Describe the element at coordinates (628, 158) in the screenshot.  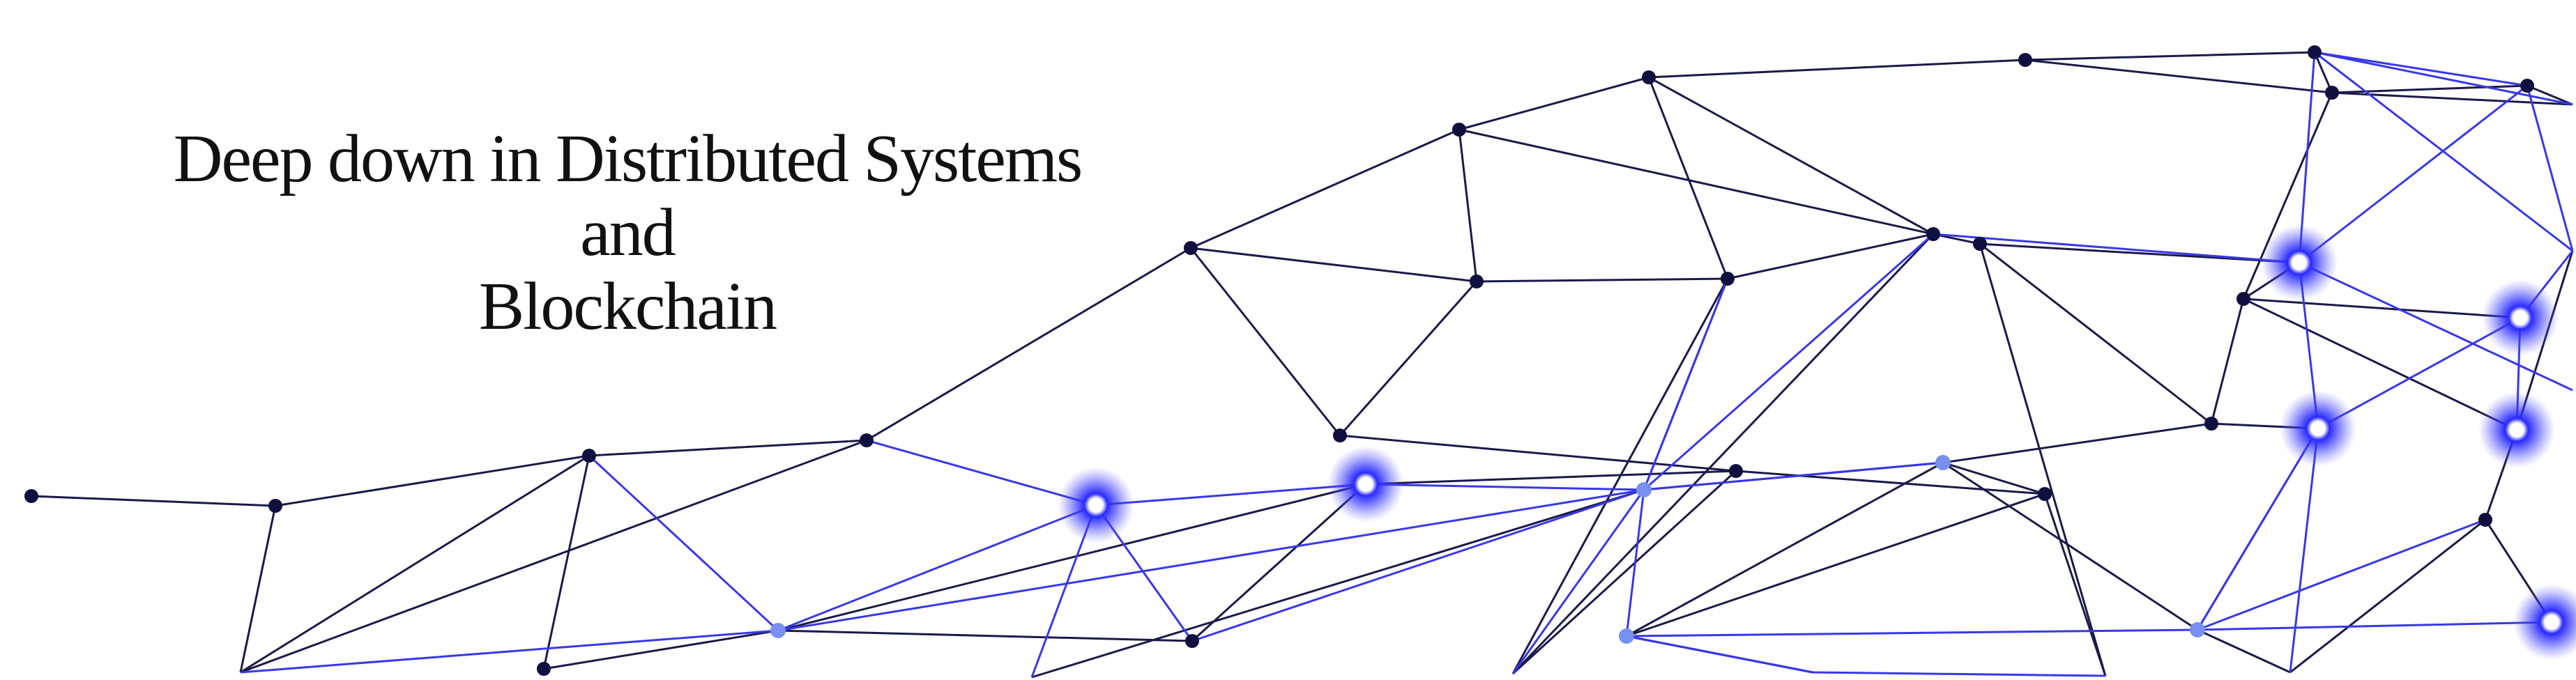
I see `title-line-1: Deep down in Distributed Systems` at that location.